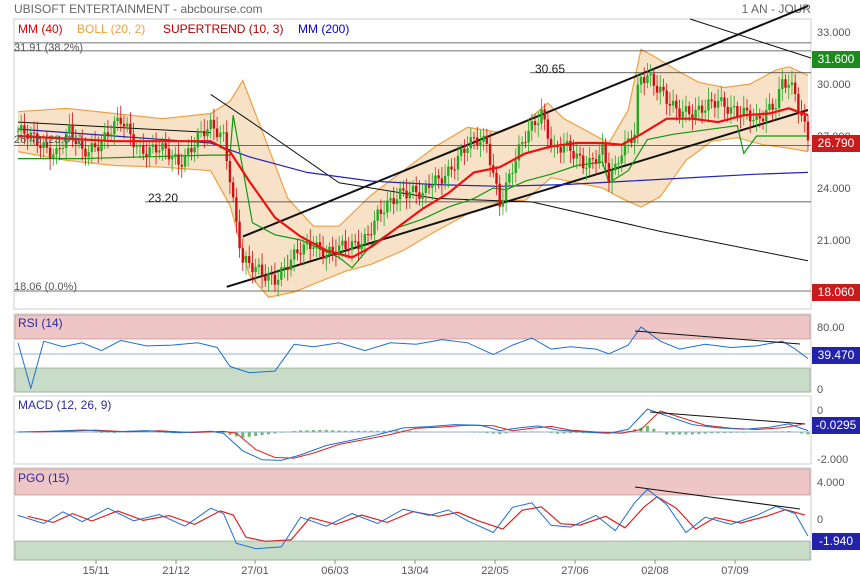 This screenshot has width=860, height=580. What do you see at coordinates (836, 59) in the screenshot?
I see `high-badge-text: 31.600` at bounding box center [836, 59].